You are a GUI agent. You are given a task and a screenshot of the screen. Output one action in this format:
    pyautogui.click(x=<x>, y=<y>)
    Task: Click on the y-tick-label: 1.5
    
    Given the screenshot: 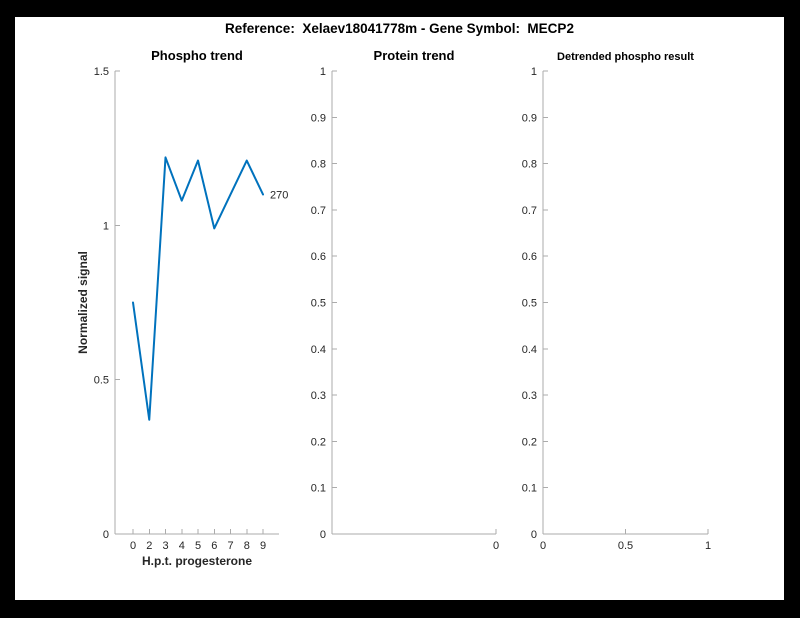 What is the action you would take?
    pyautogui.click(x=101, y=72)
    